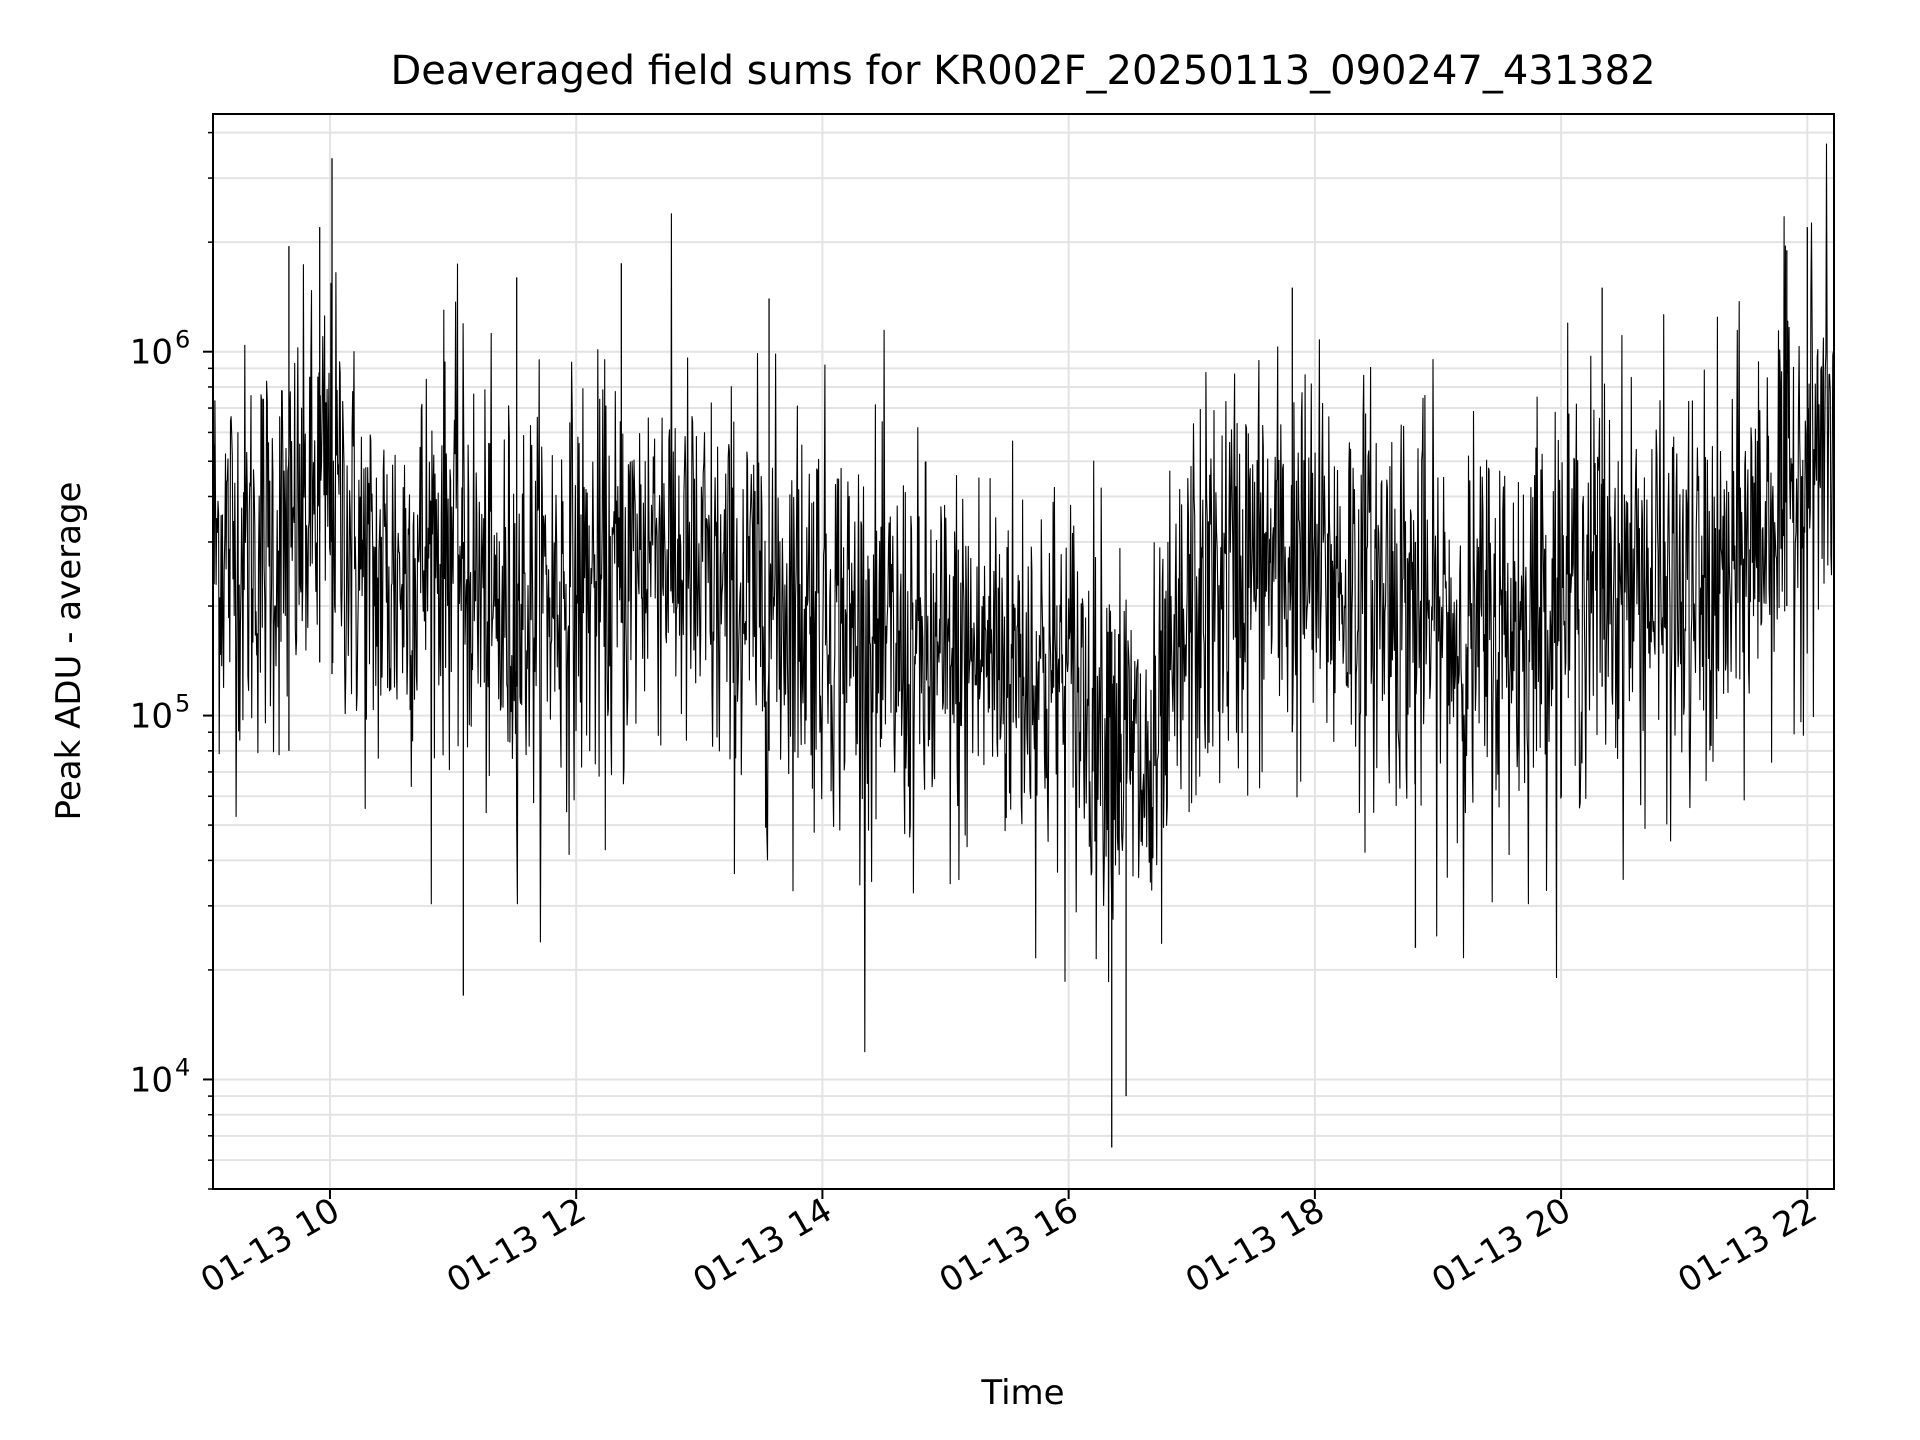 The height and width of the screenshot is (1440, 1920). Describe the element at coordinates (182, 1067) in the screenshot. I see `y-tick-exponent: 4` at that location.